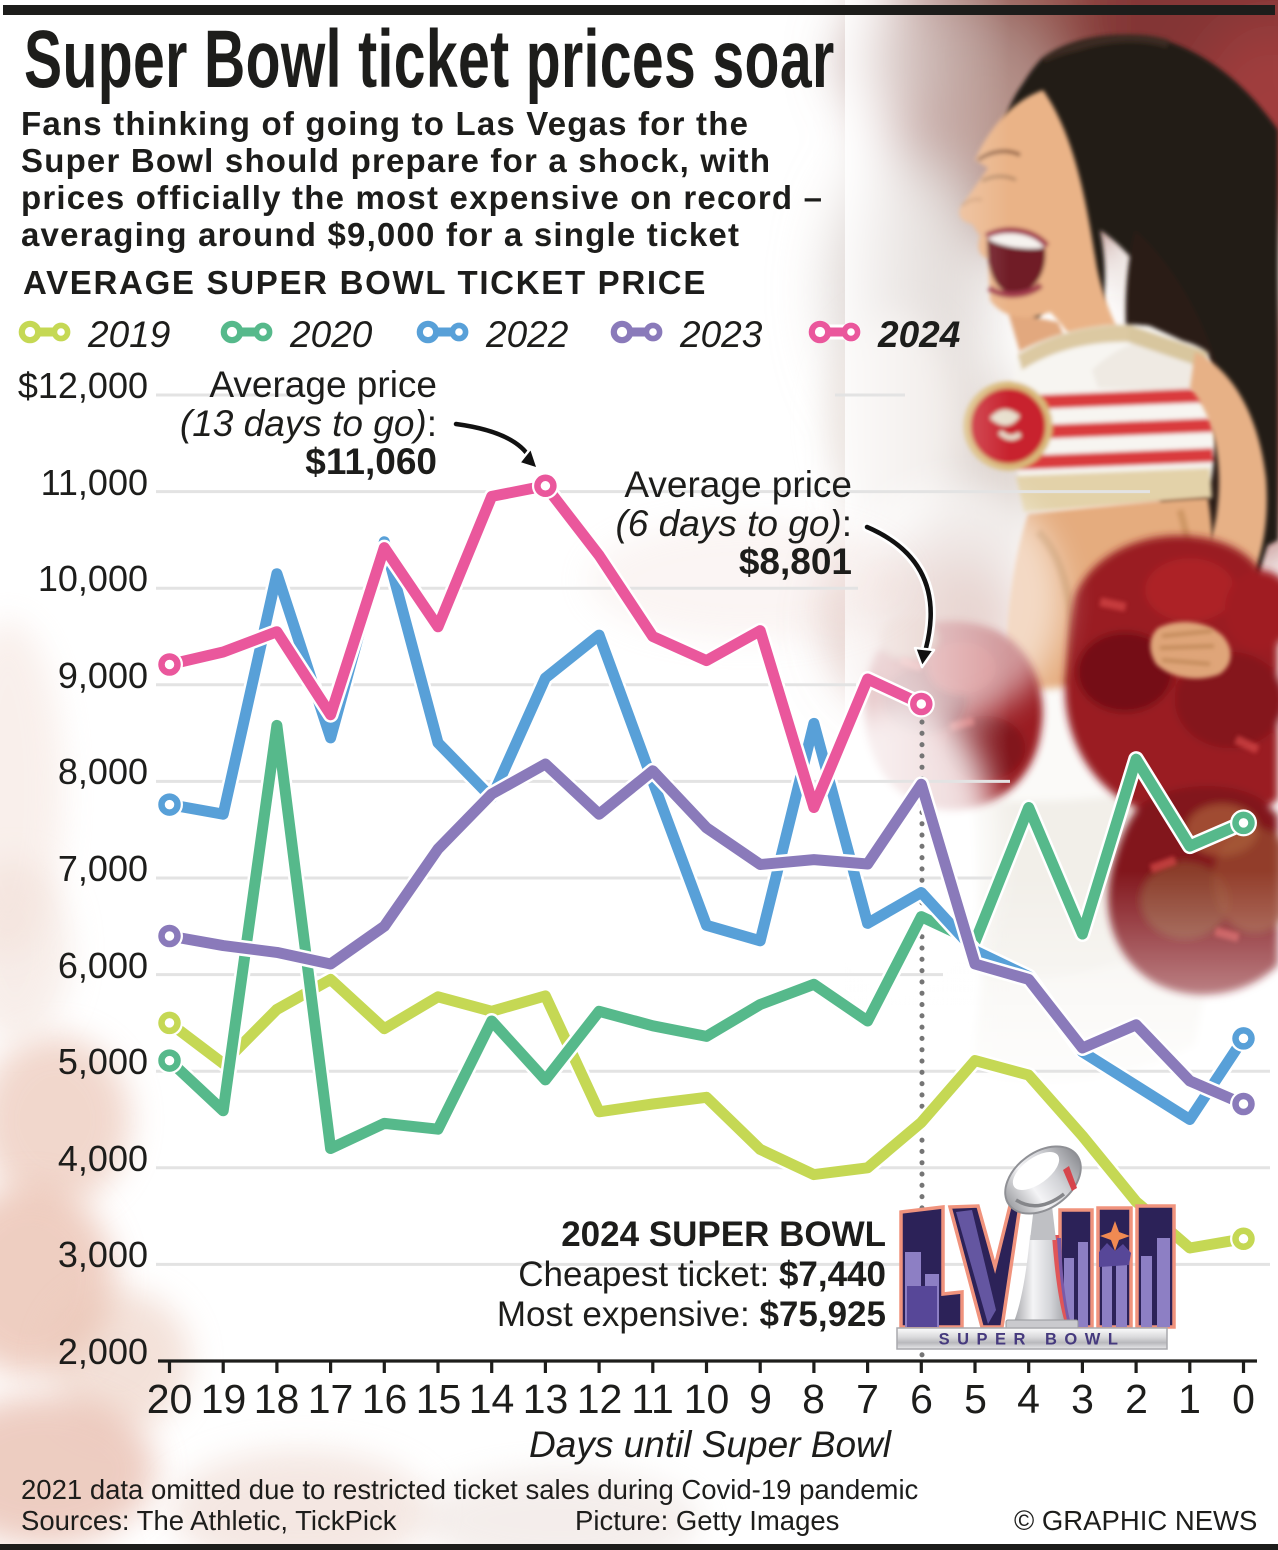 The width and height of the screenshot is (1278, 1550). What do you see at coordinates (1032, 1340) in the screenshot?
I see `svg-text: SUPER BOWL` at bounding box center [1032, 1340].